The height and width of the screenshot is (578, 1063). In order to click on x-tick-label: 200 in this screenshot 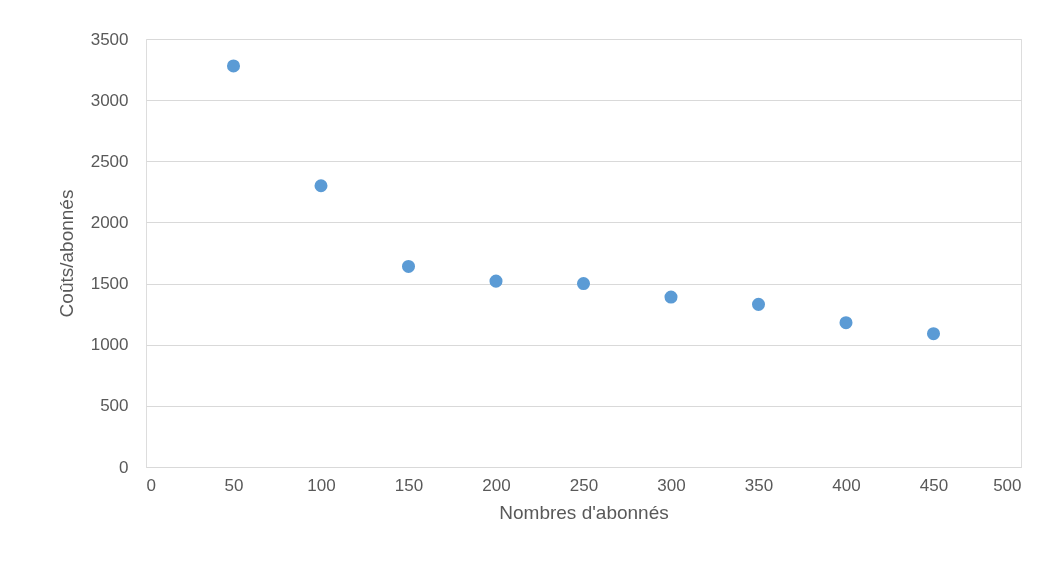, I will do `click(496, 485)`.